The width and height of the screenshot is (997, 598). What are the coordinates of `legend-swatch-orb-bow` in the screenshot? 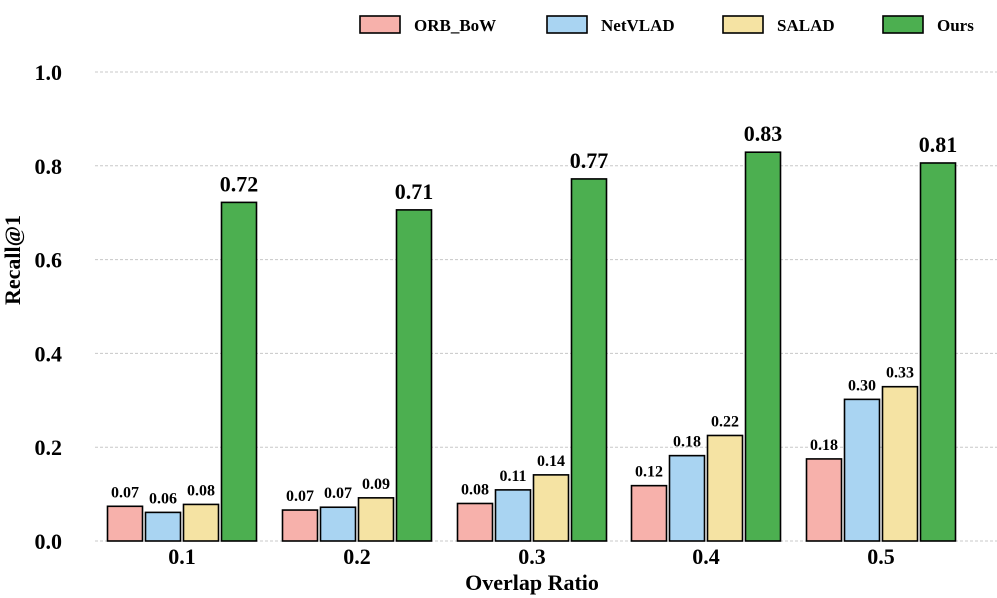 It's located at (380, 24).